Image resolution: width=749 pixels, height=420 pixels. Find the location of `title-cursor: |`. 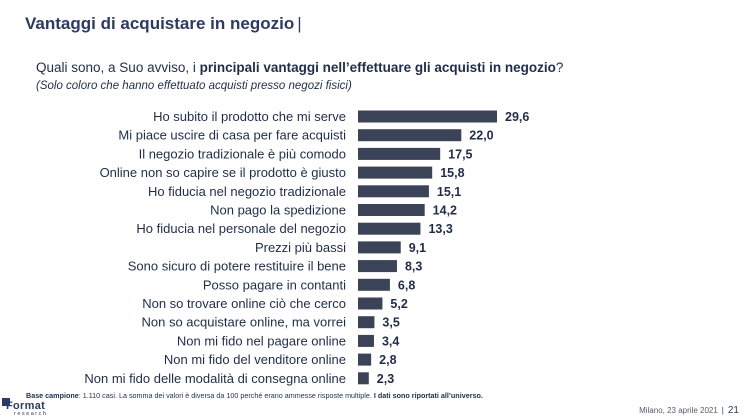

title-cursor: | is located at coordinates (299, 23).